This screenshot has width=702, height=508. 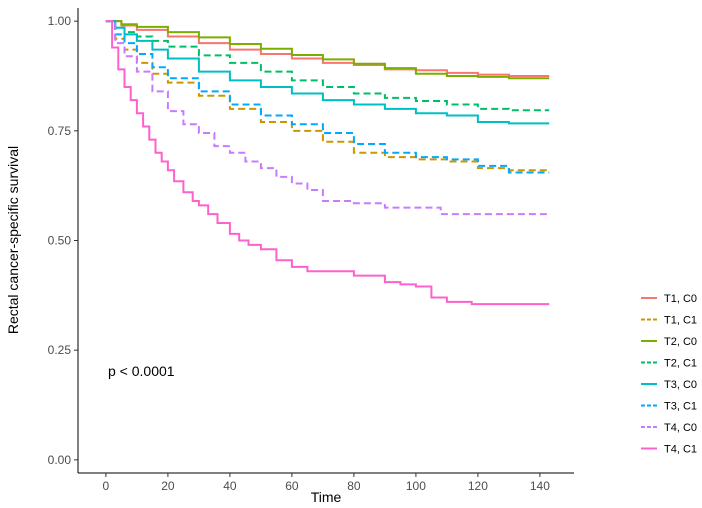 I want to click on series-line-t3-c0, so click(x=327, y=72).